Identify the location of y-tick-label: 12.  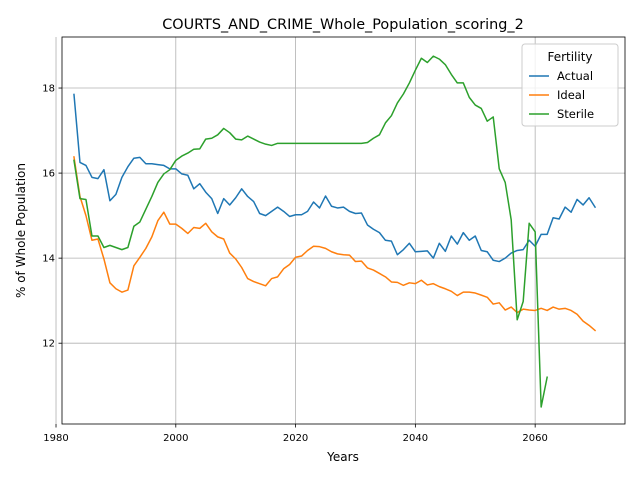
(48, 344).